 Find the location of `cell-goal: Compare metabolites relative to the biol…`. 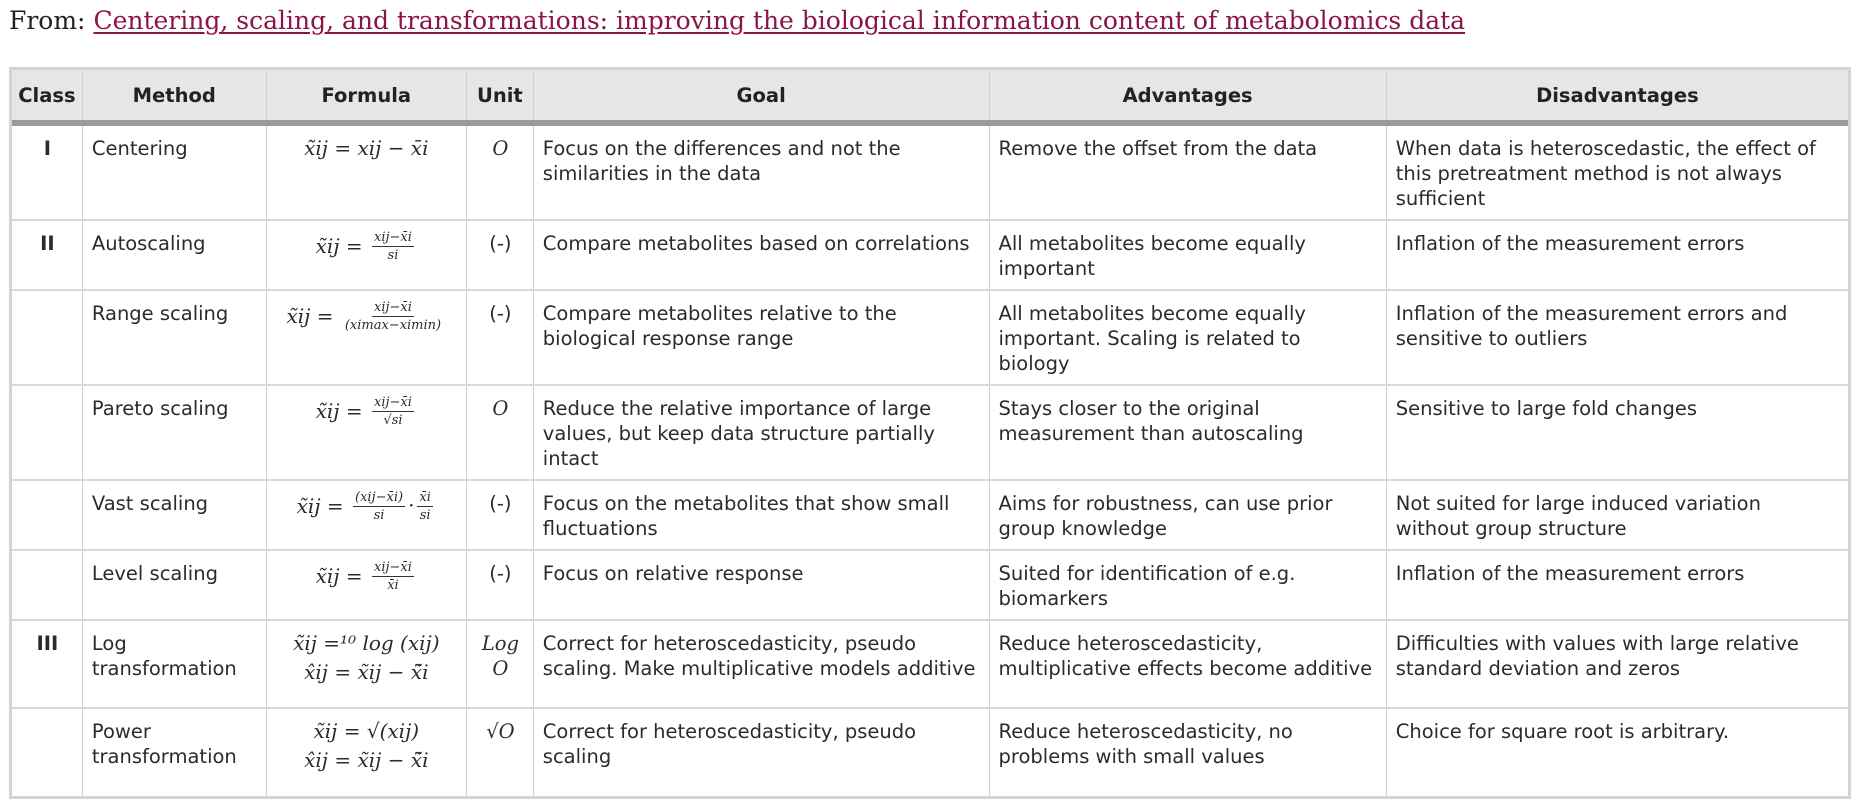

cell-goal: Compare metabolites relative to the biol… is located at coordinates (761, 337).